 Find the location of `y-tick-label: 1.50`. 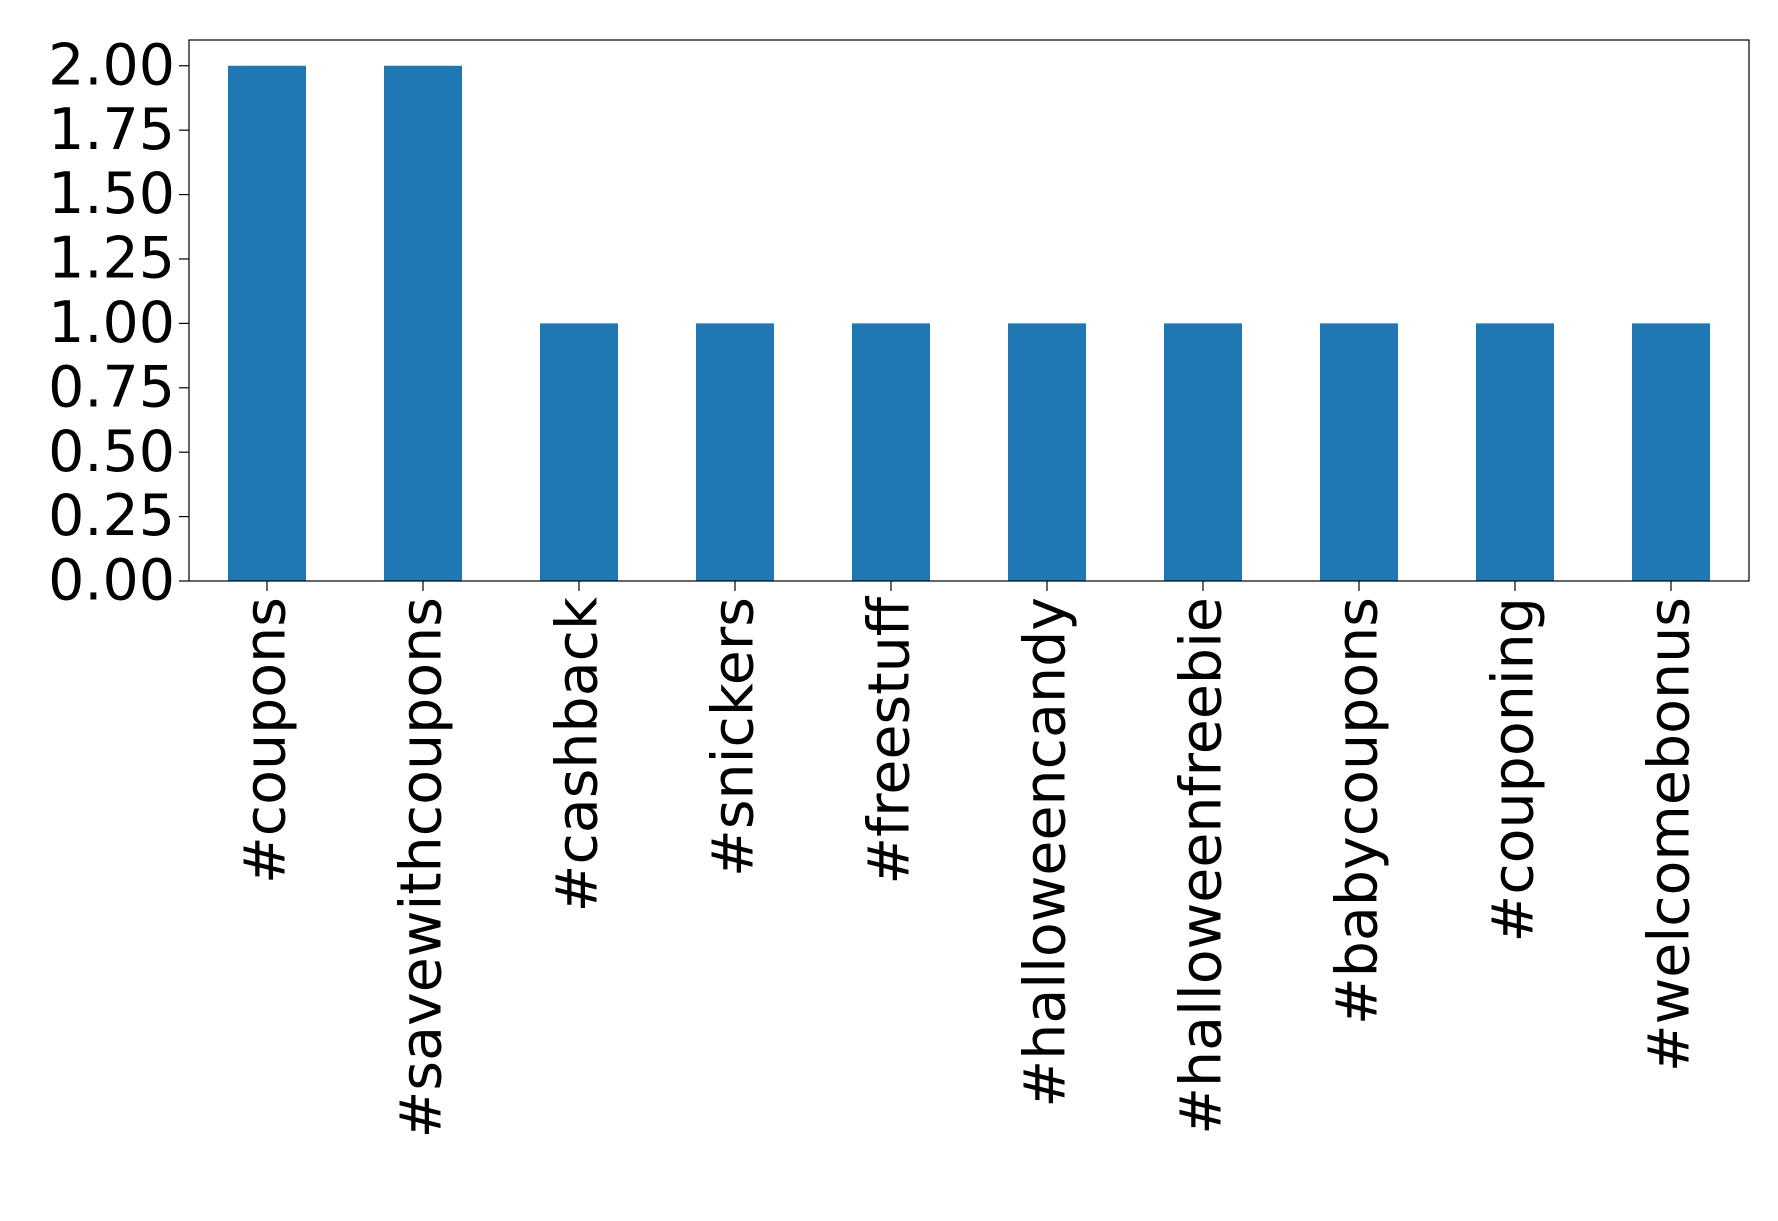

y-tick-label: 1.50 is located at coordinates (111, 194).